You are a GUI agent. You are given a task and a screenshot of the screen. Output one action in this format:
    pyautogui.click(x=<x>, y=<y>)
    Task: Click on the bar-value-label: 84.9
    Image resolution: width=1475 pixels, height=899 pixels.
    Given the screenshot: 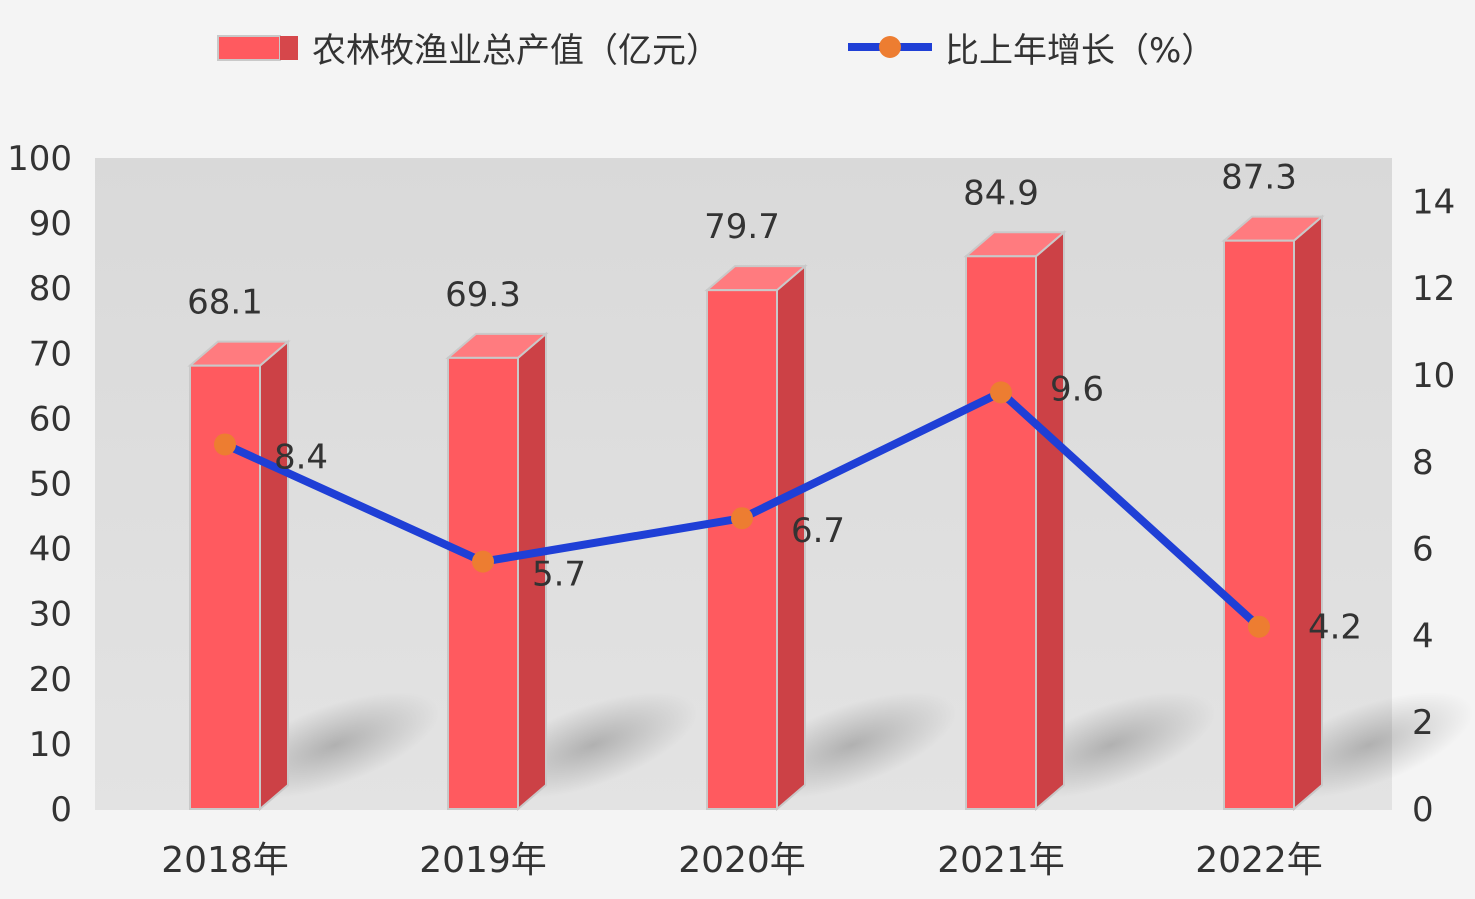 What is the action you would take?
    pyautogui.click(x=1001, y=193)
    